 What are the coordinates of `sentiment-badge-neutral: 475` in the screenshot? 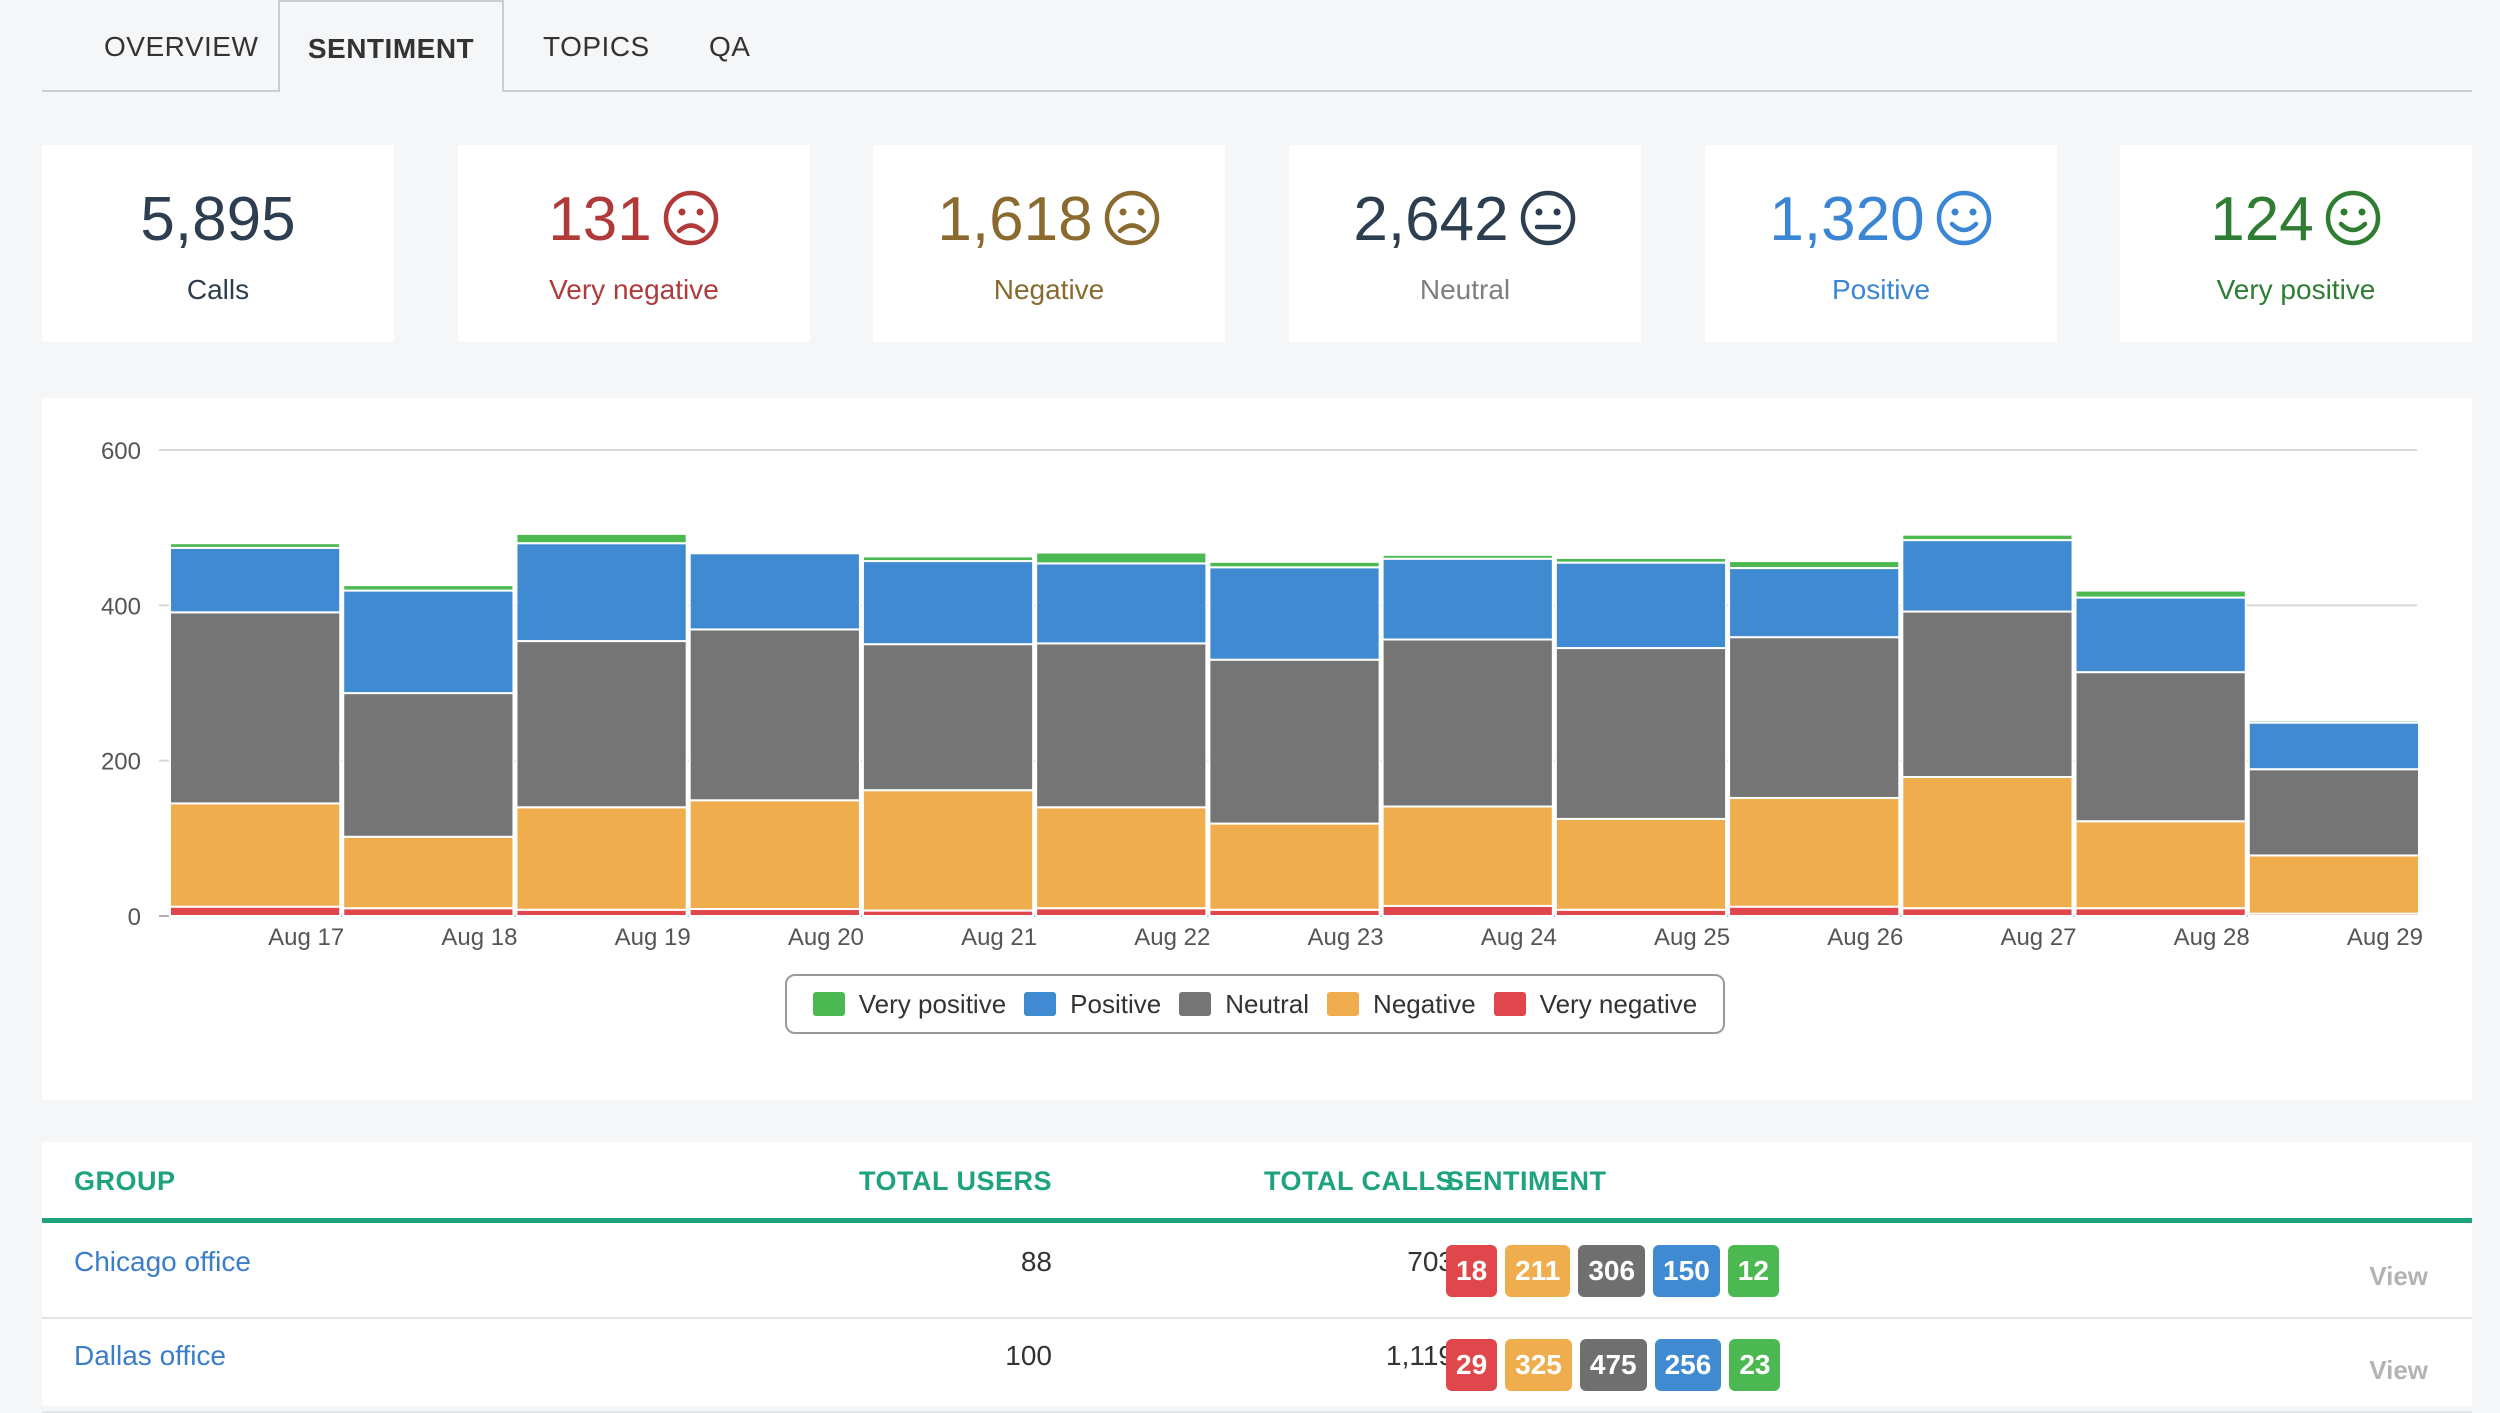 It's located at (1613, 1365).